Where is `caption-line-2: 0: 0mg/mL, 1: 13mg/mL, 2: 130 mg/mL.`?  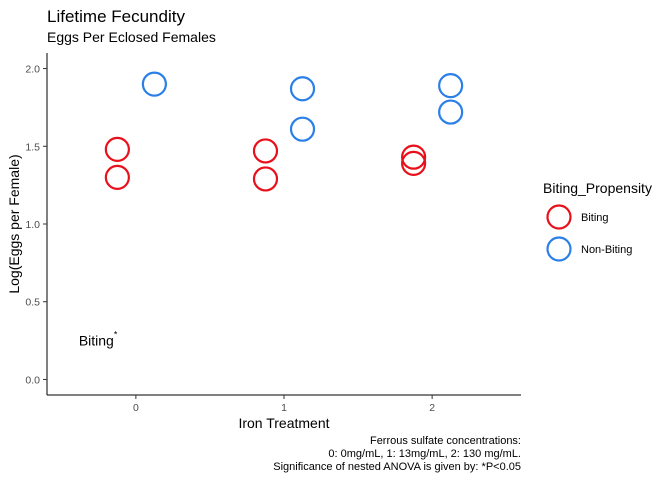 caption-line-2: 0: 0mg/mL, 1: 13mg/mL, 2: 130 mg/mL. is located at coordinates (424, 454).